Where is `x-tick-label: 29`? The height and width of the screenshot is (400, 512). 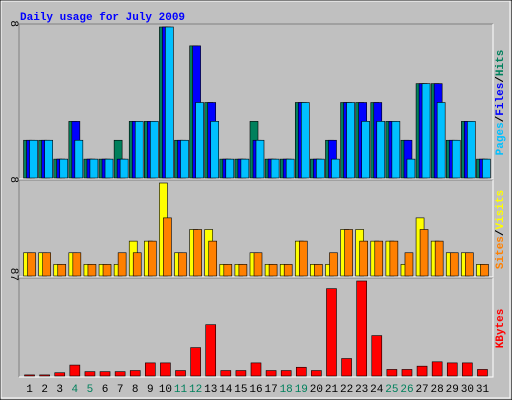 x-tick-label: 29 is located at coordinates (452, 390).